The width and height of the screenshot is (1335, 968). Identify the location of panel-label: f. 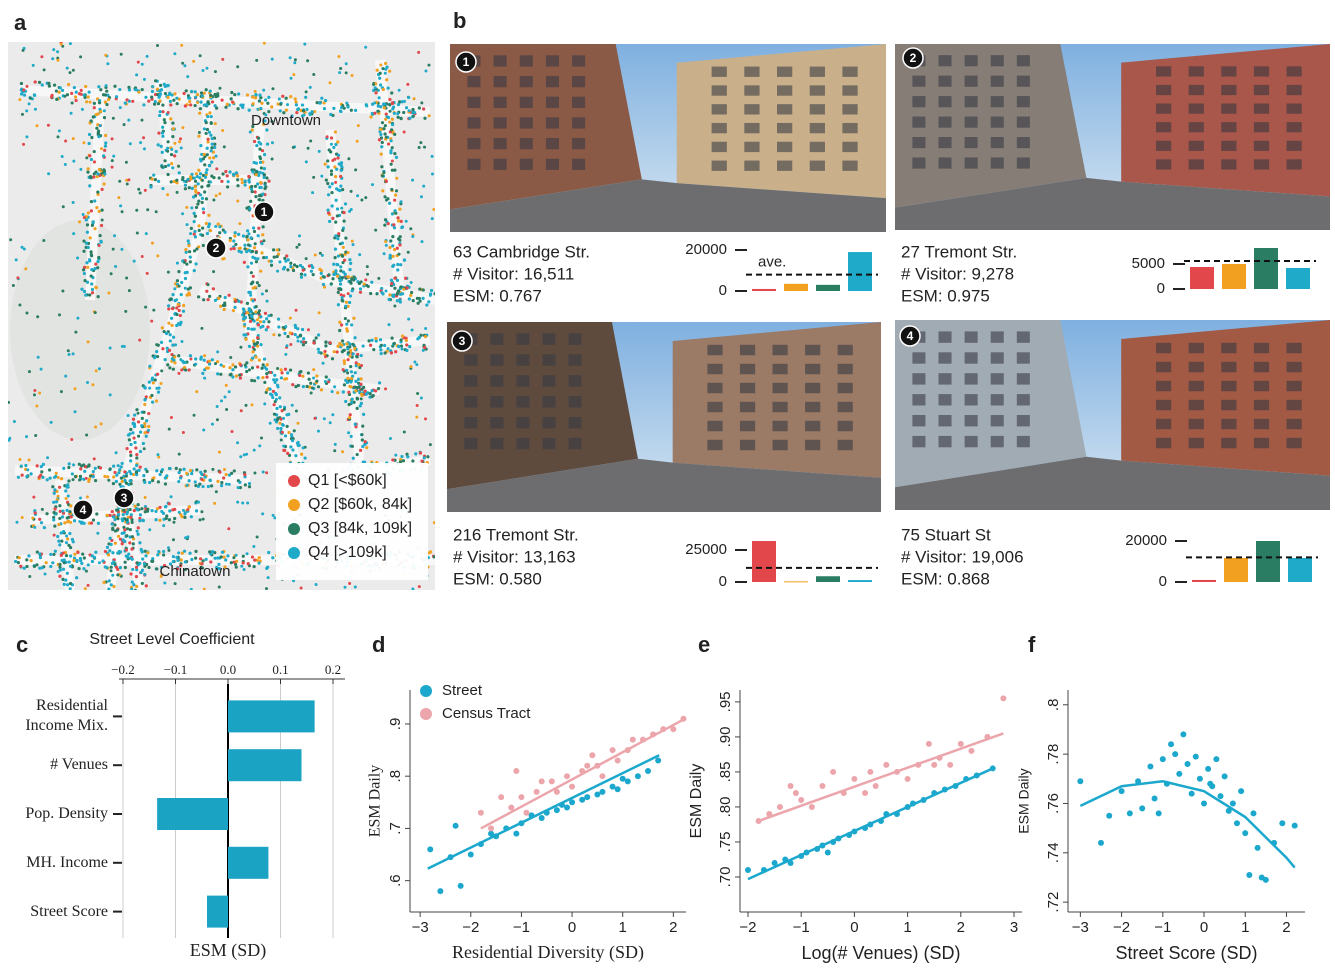
(1032, 644).